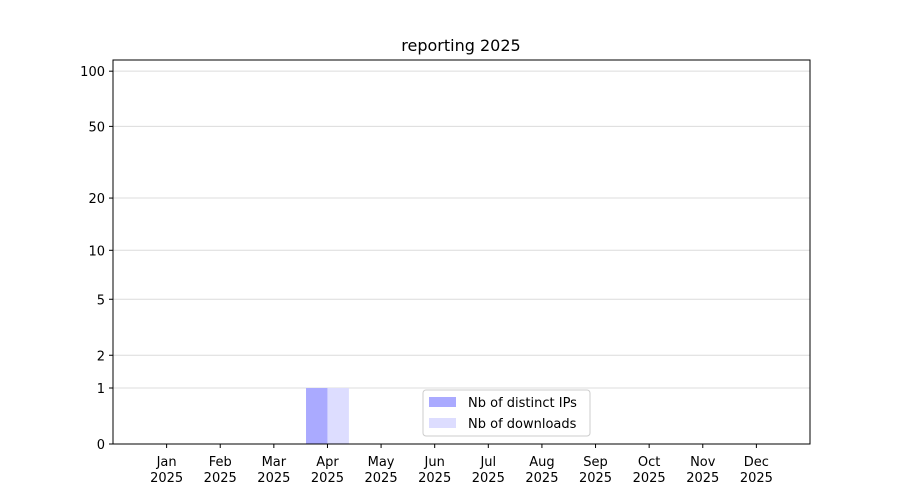 Image resolution: width=900 pixels, height=504 pixels. I want to click on legend-label: Nb of distinct IPs, so click(522, 403).